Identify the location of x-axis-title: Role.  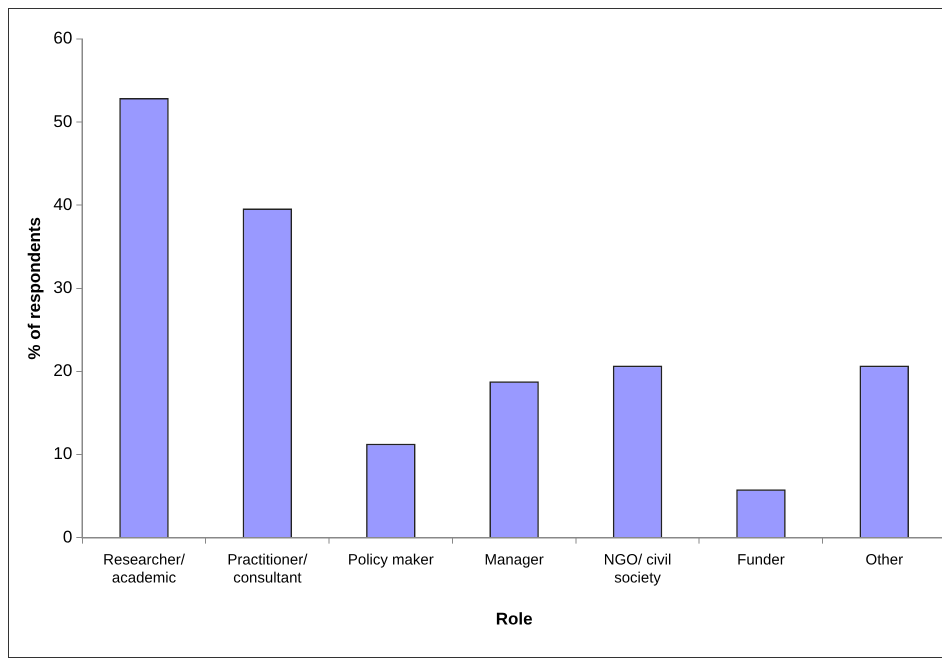
(514, 618).